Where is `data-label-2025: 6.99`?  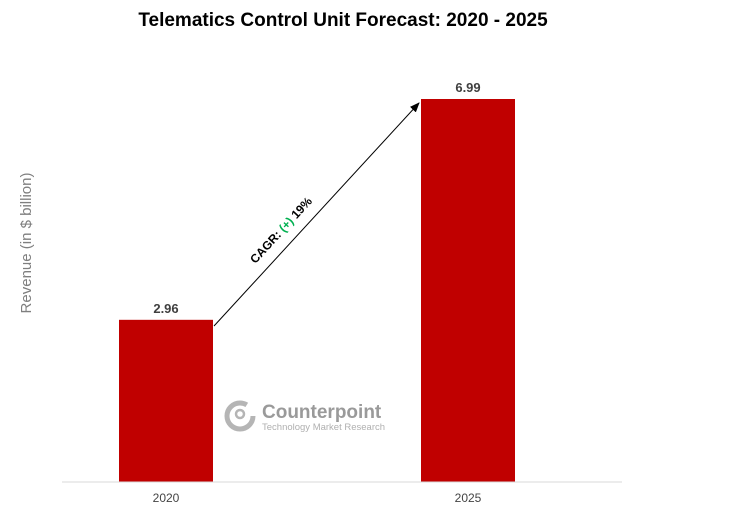 data-label-2025: 6.99 is located at coordinates (467, 87).